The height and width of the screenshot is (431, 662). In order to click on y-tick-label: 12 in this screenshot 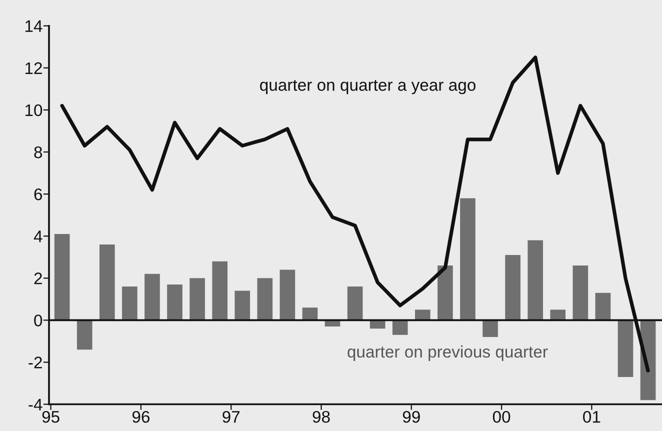, I will do `click(33, 68)`.